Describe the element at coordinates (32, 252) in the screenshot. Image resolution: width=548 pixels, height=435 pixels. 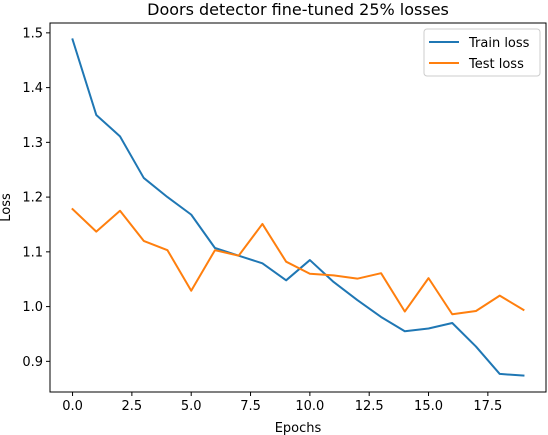
I see `y-tick-label: 1.1` at that location.